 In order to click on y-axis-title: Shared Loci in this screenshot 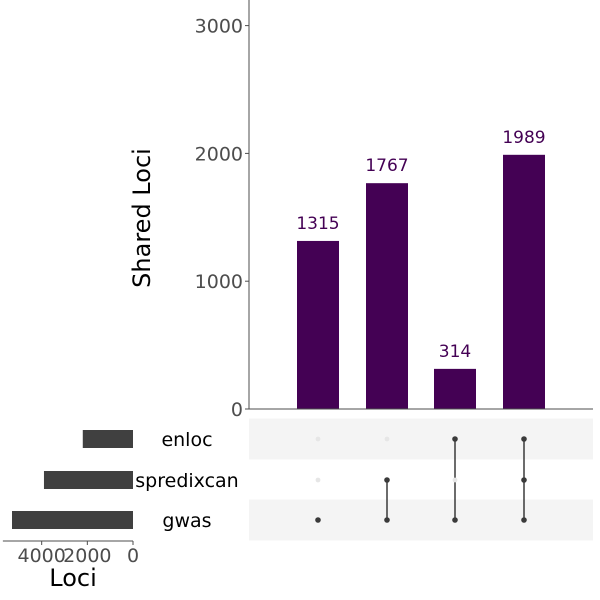, I will do `click(142, 218)`.